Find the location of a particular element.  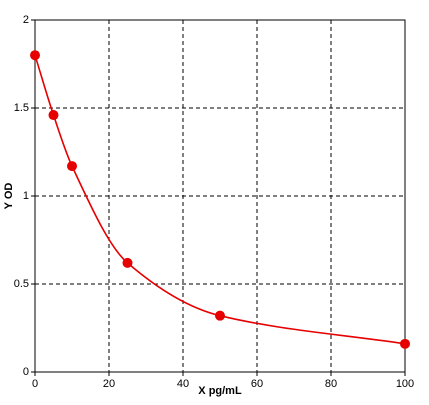

y-axis-title: Y OD is located at coordinates (9, 196).